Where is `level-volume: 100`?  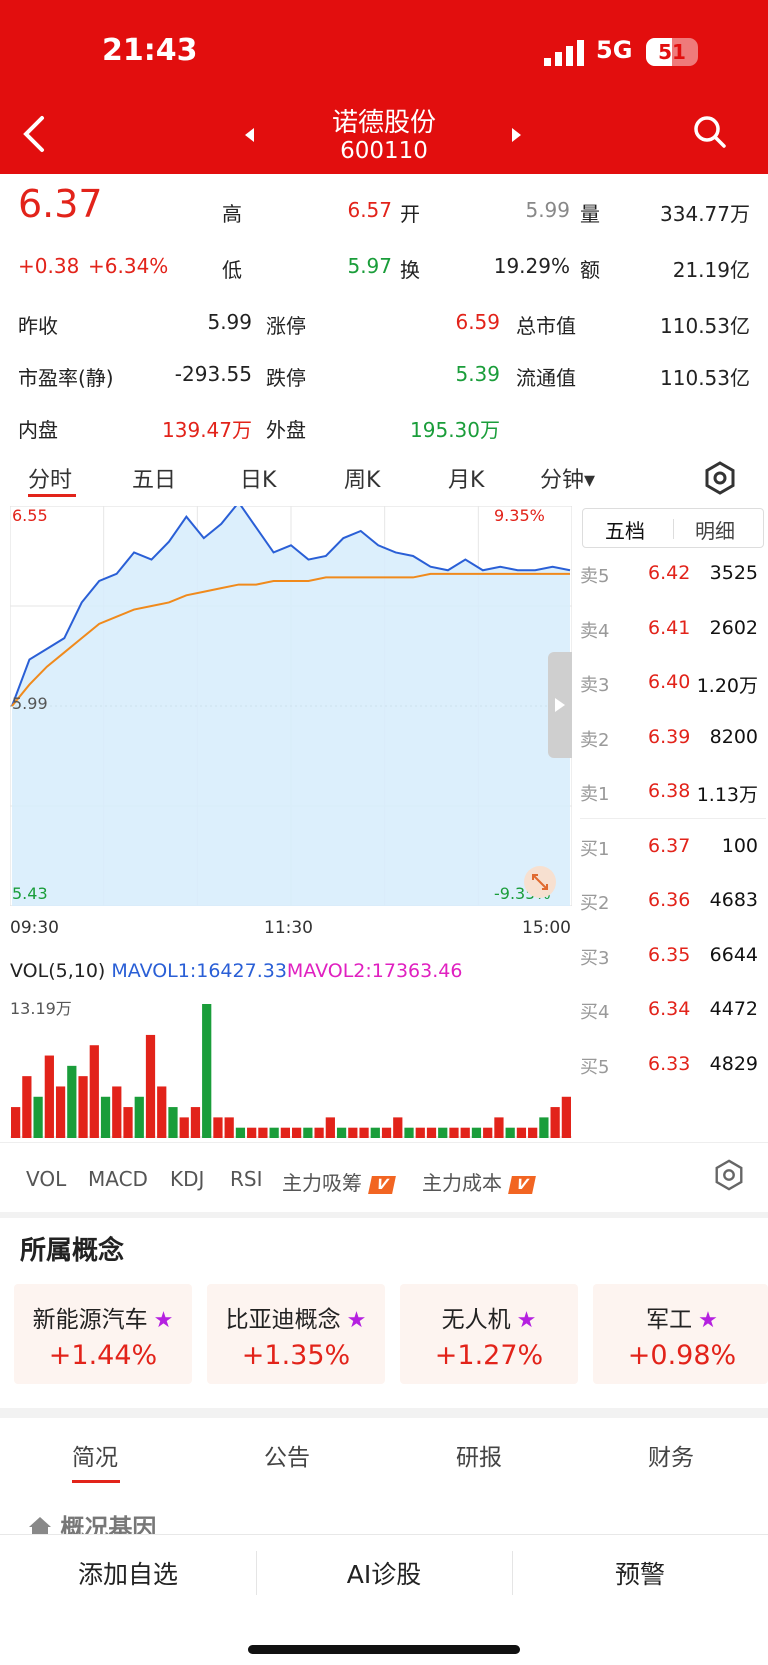
level-volume: 100 is located at coordinates (739, 845).